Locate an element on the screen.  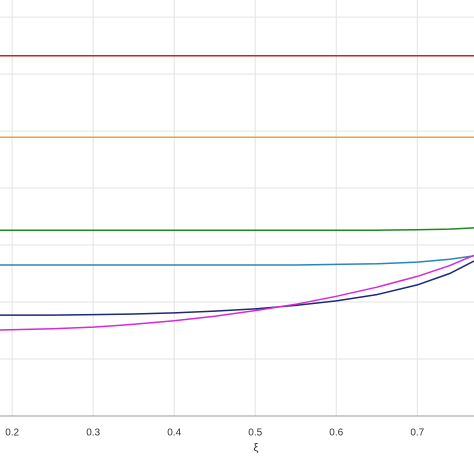
x-tick-label: 0.7 is located at coordinates (417, 433).